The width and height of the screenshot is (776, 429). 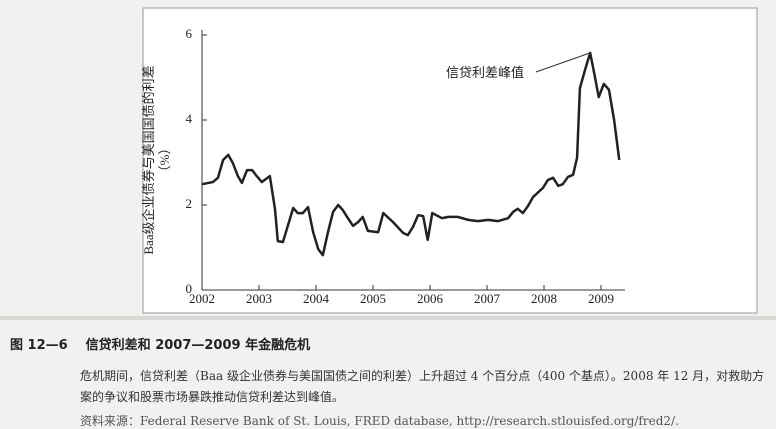 I want to click on y-tick-label: 6, so click(x=189, y=33).